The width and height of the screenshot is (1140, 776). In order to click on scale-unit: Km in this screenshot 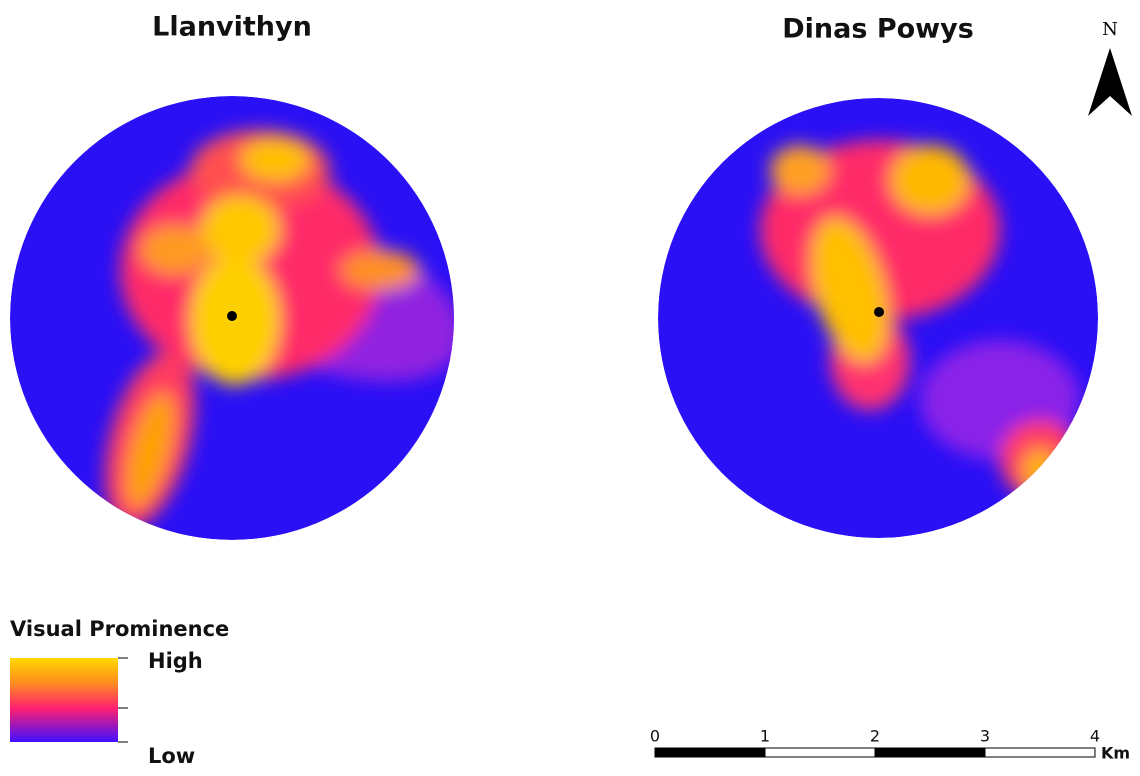, I will do `click(1115, 753)`.